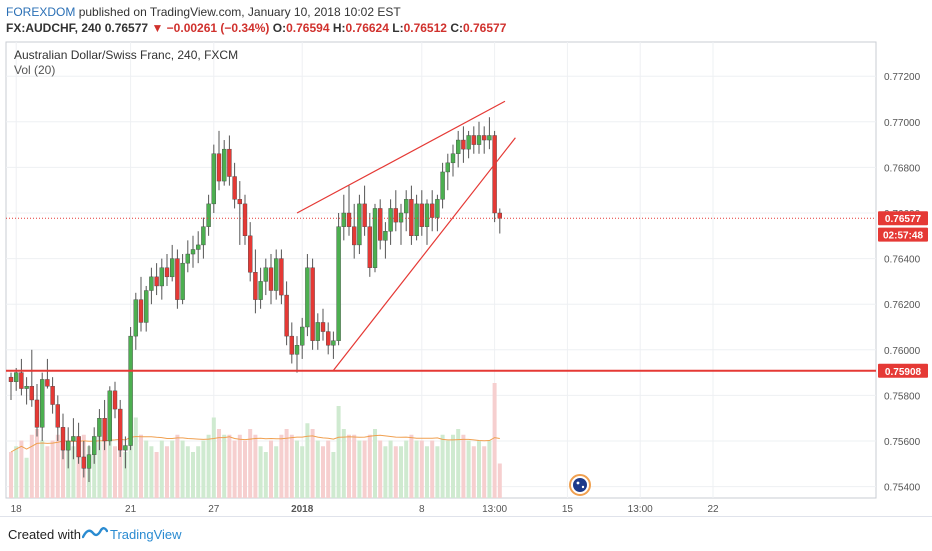  What do you see at coordinates (422, 509) in the screenshot?
I see `x-tick-label: 8` at bounding box center [422, 509].